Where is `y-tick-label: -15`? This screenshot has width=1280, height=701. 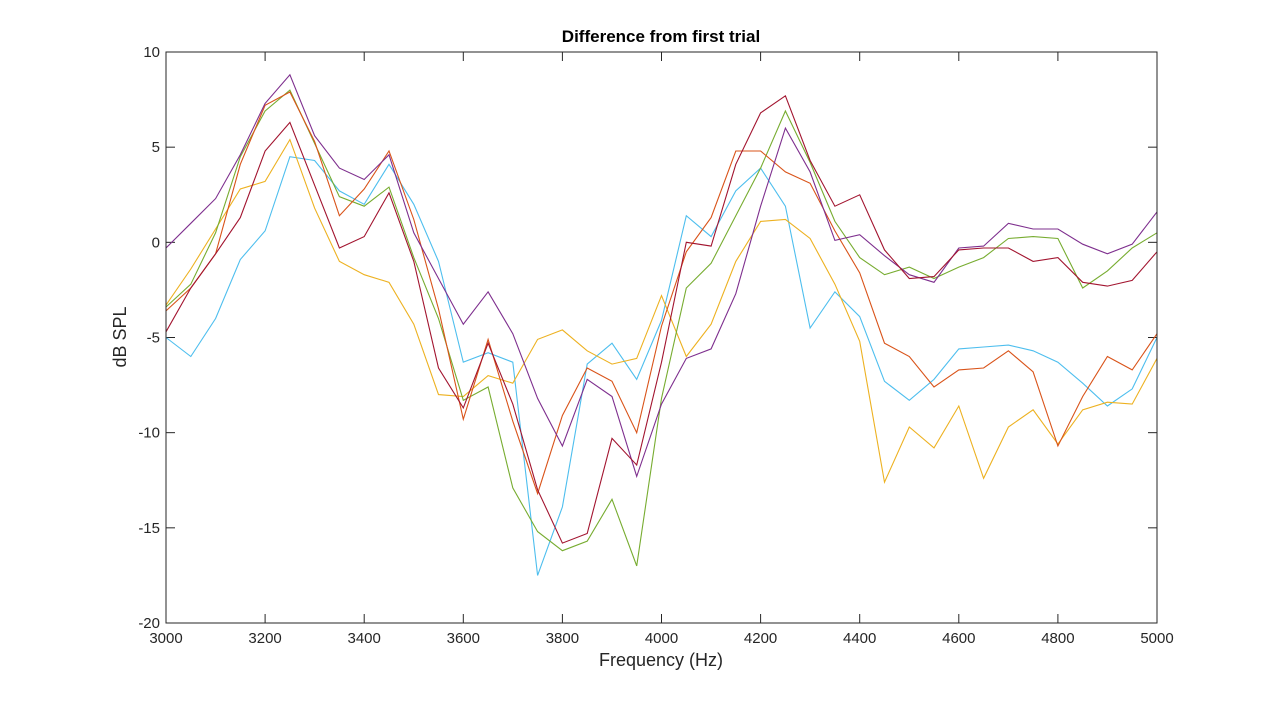
y-tick-label: -15 is located at coordinates (149, 528).